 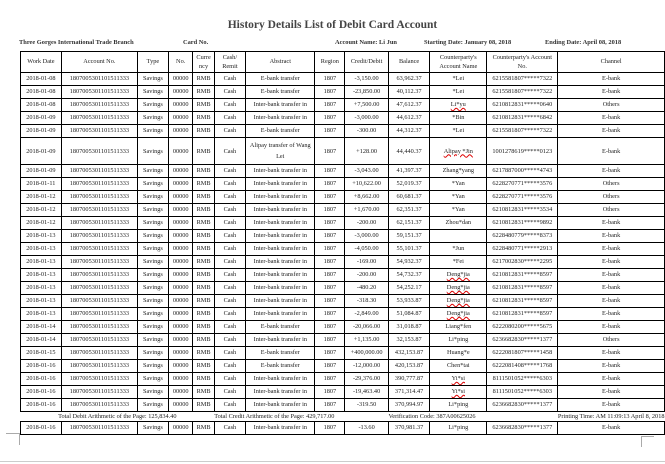 I want to click on table-cell: 371,314.47, so click(x=409, y=392).